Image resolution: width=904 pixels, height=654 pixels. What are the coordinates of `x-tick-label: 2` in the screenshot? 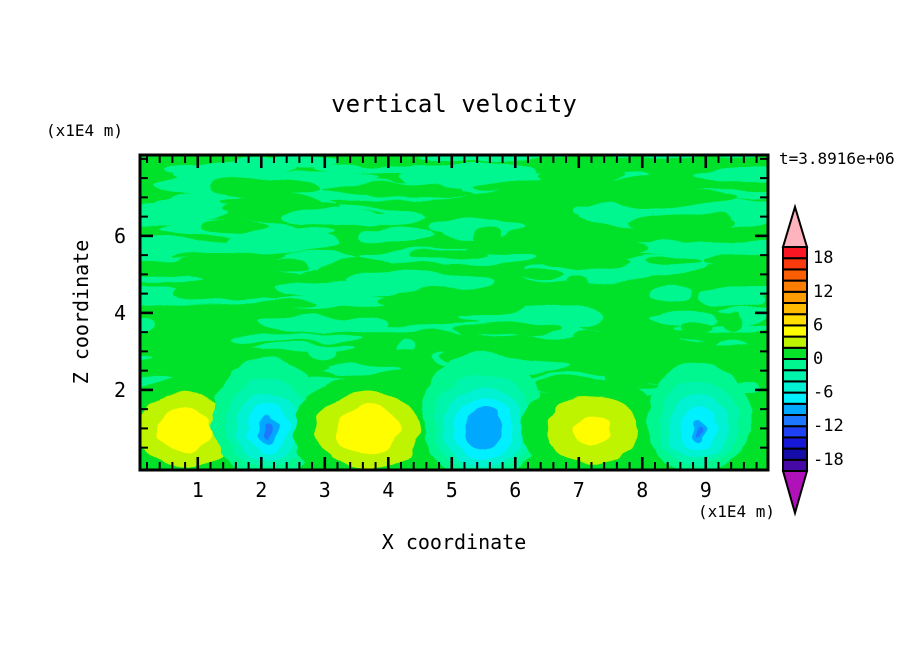 It's located at (261, 490).